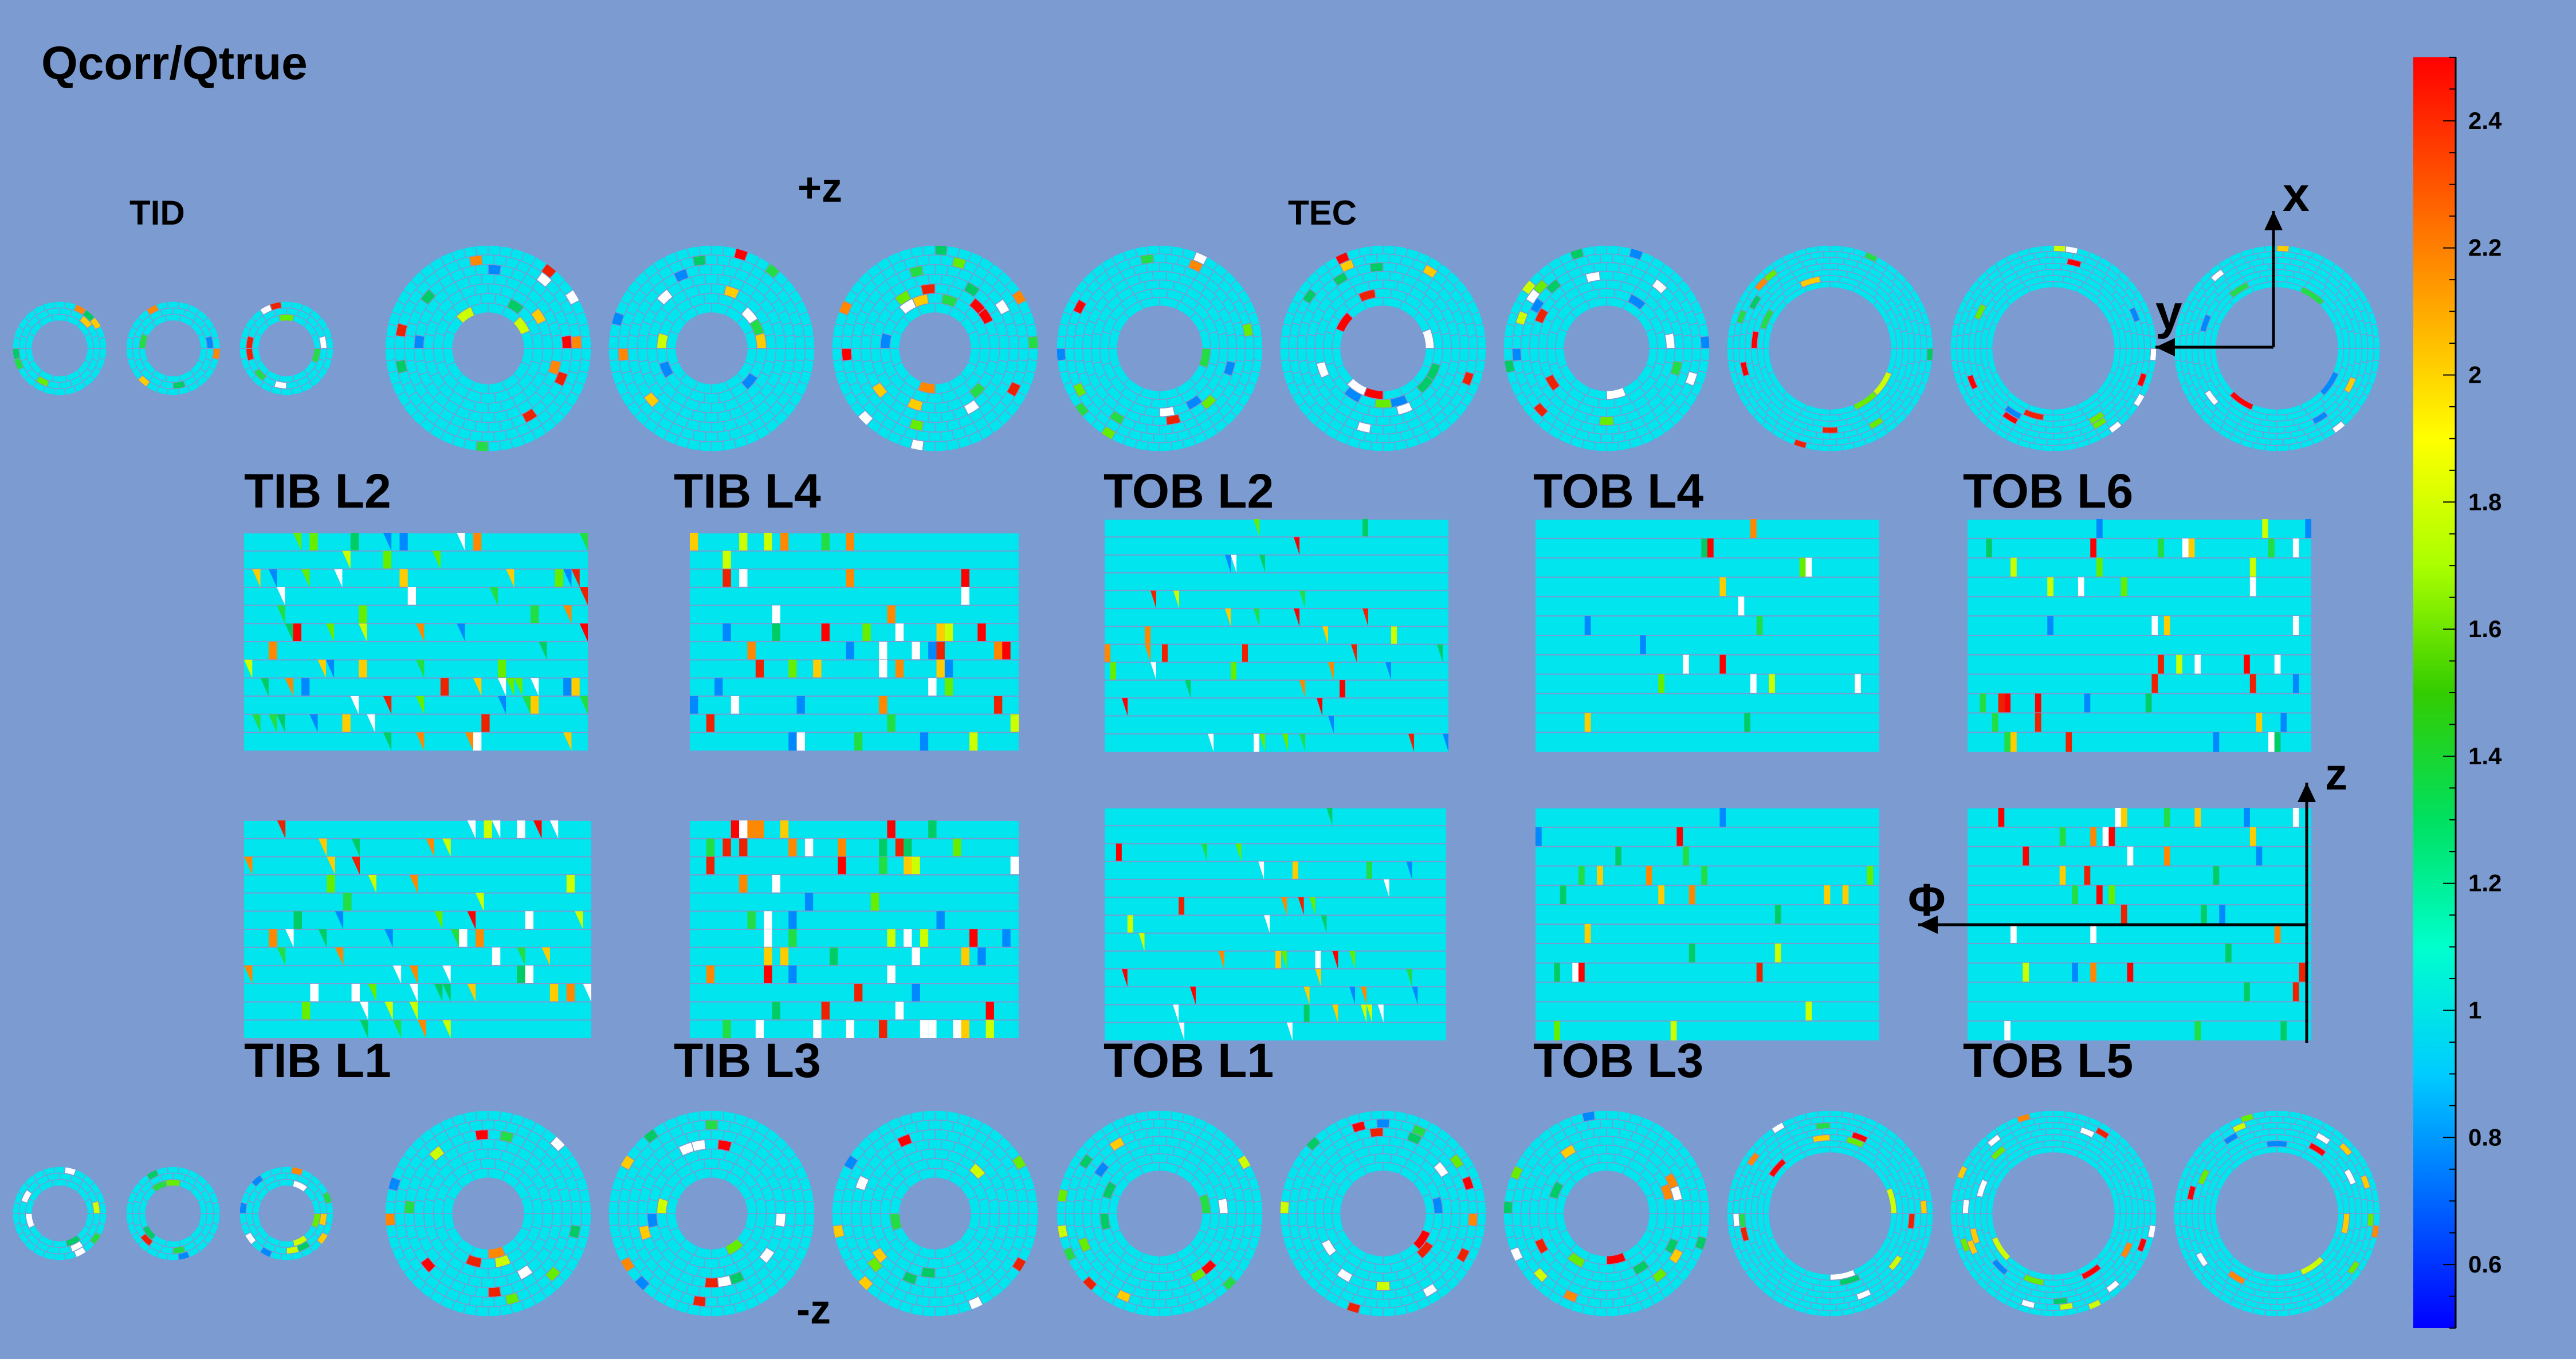 The width and height of the screenshot is (2576, 1359). What do you see at coordinates (1618, 491) in the screenshot?
I see `tob-l4-label: TOB L4` at bounding box center [1618, 491].